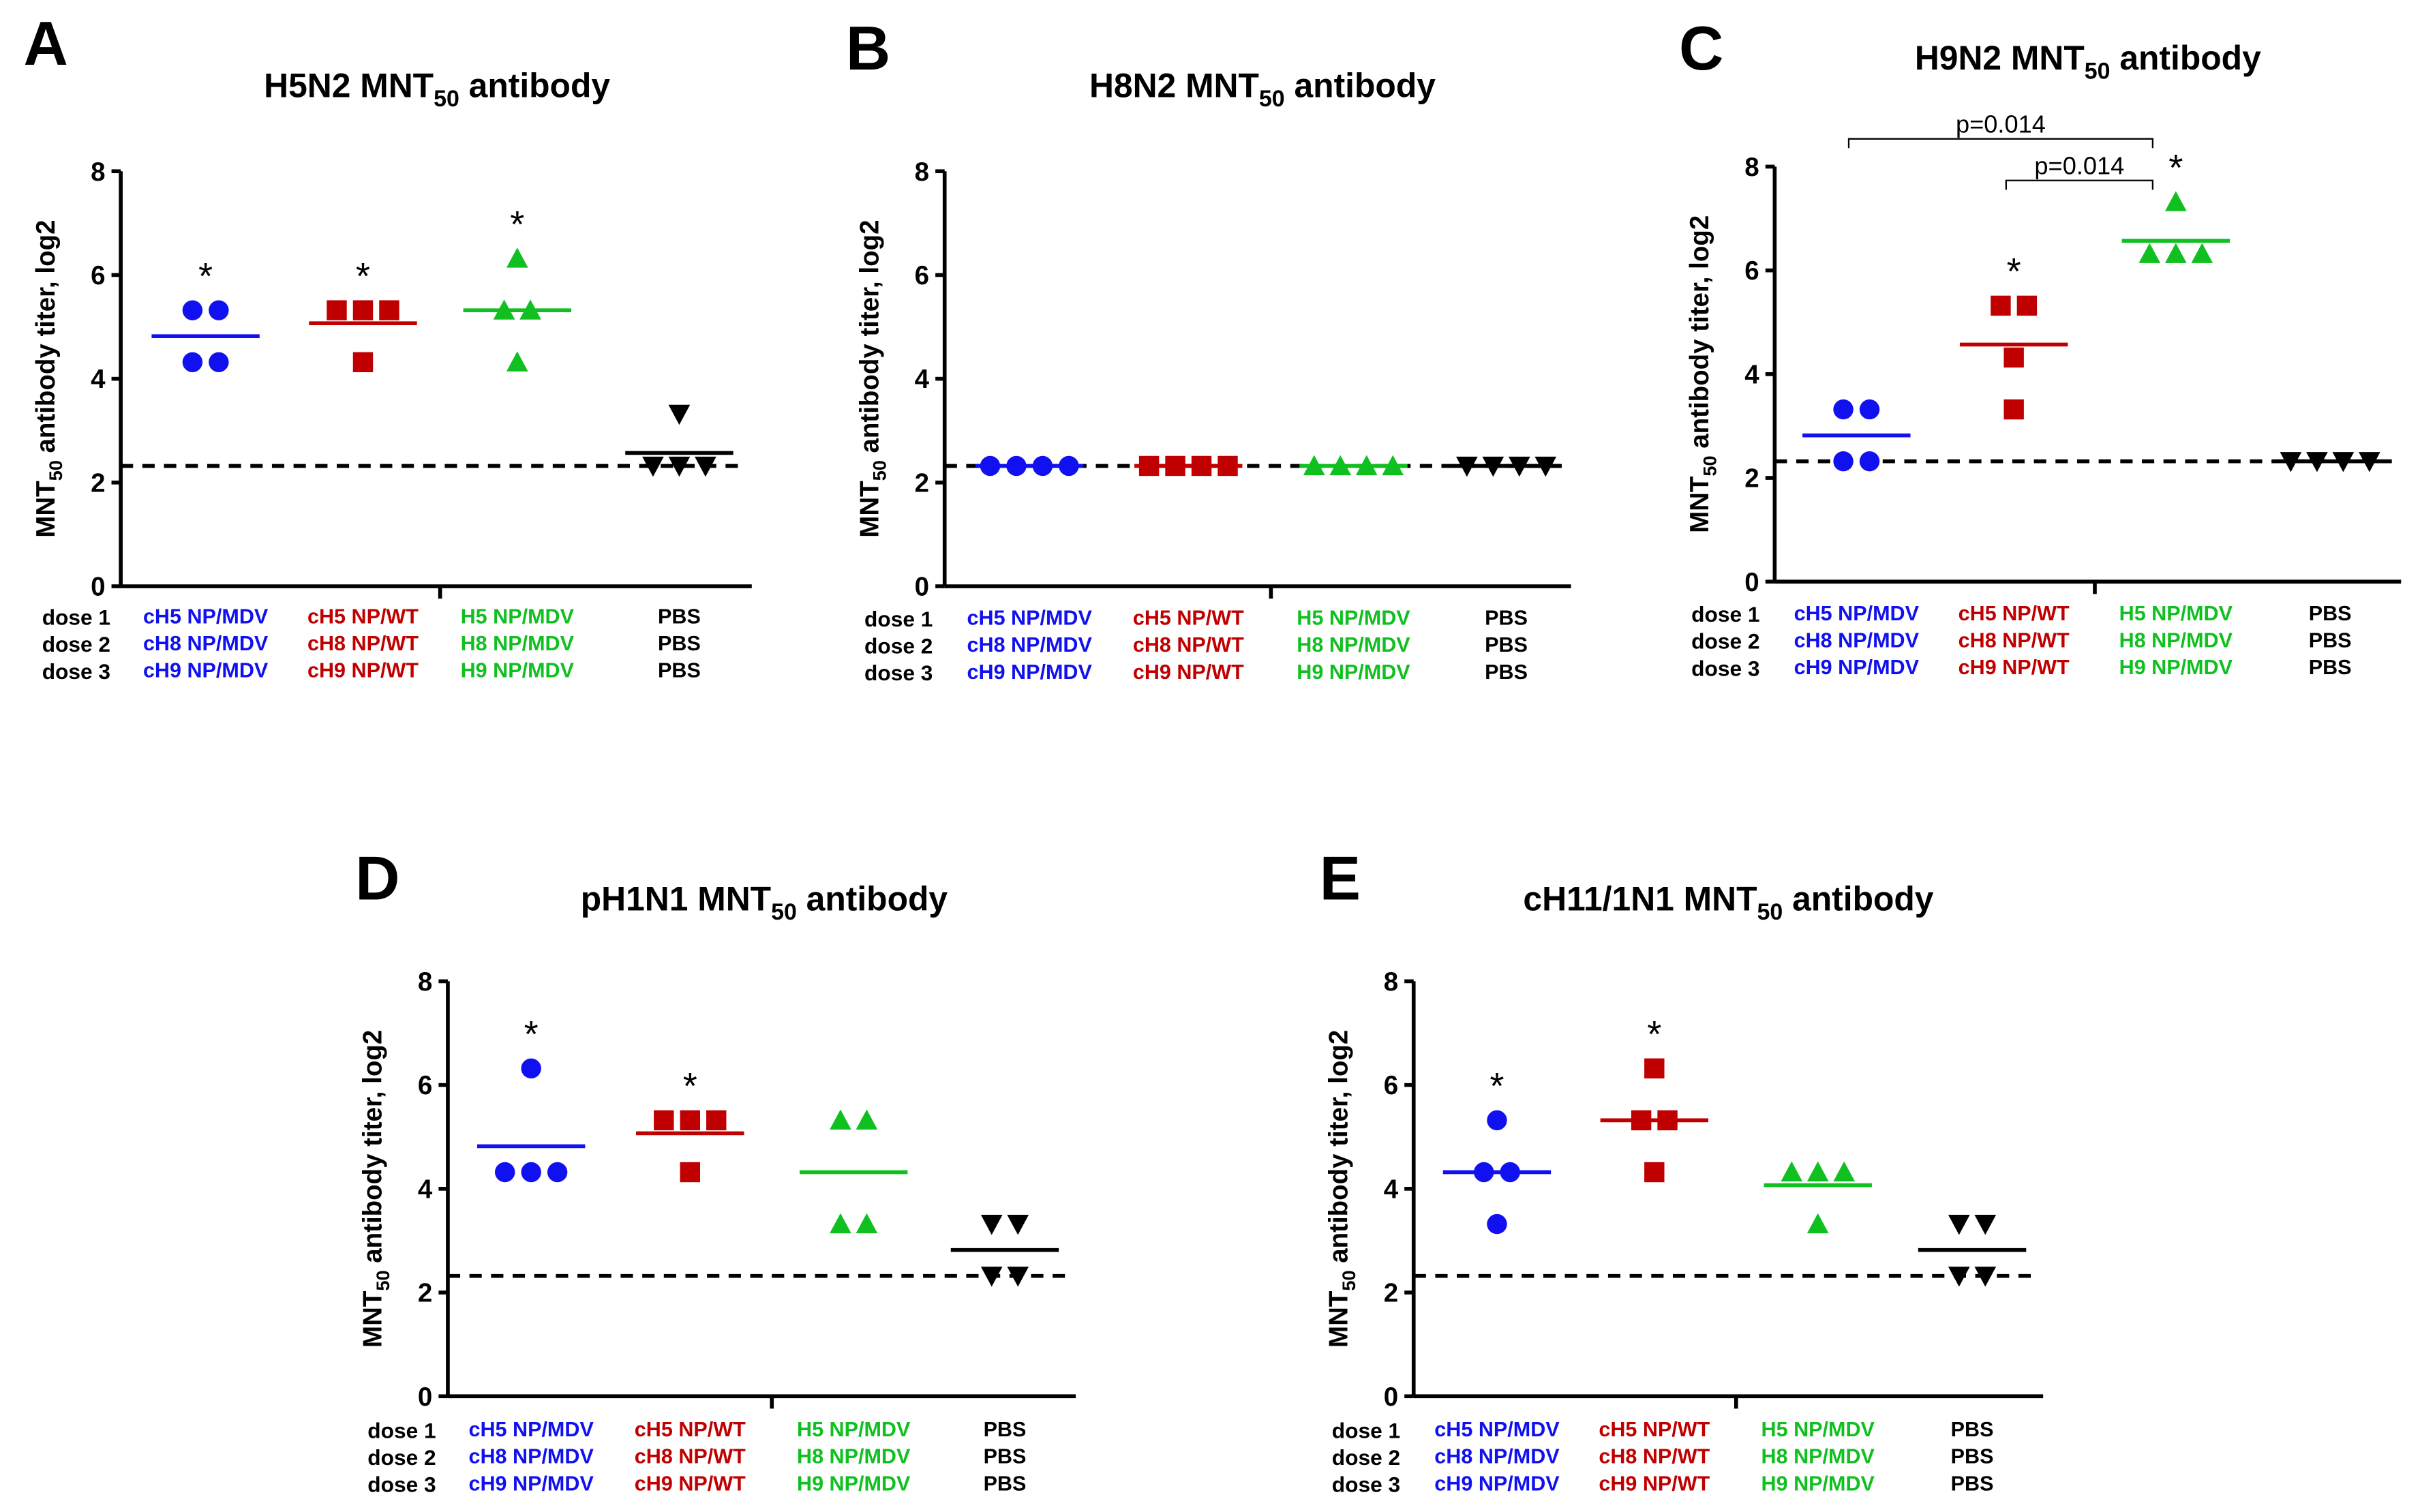 The width and height of the screenshot is (2420, 1512). I want to click on p-value-label: p=0.014, so click(2001, 124).